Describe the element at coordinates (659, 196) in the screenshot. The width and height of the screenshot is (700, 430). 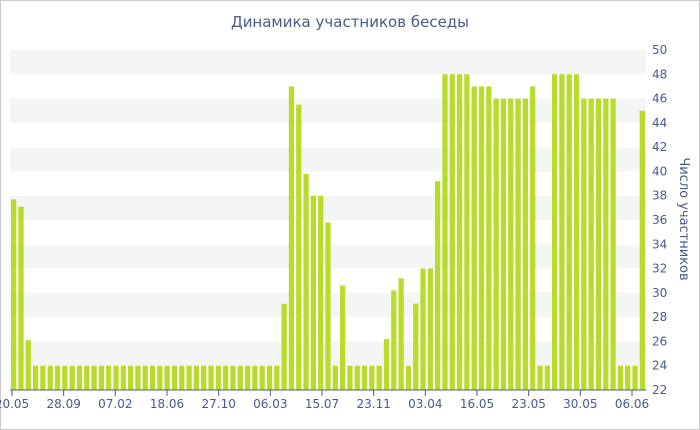
I see `y-tick-label: 38` at that location.